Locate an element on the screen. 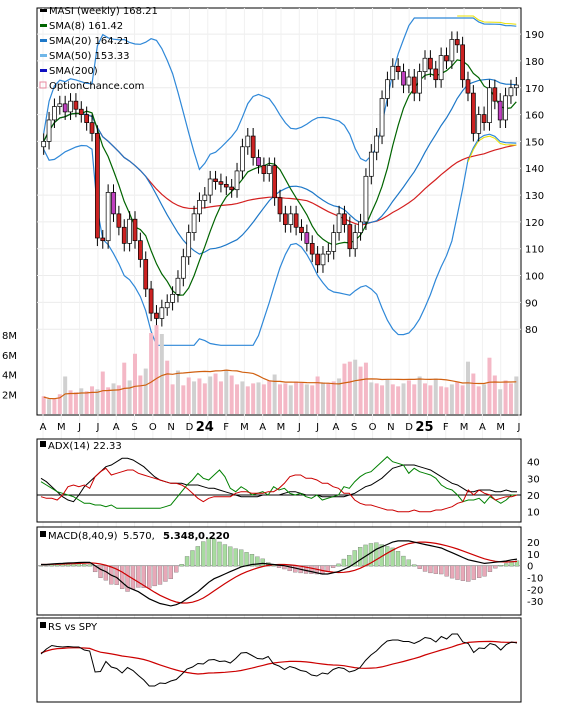 Image resolution: width=566 pixels, height=706 pixels. adx-tick-label: 30 is located at coordinates (533, 479).